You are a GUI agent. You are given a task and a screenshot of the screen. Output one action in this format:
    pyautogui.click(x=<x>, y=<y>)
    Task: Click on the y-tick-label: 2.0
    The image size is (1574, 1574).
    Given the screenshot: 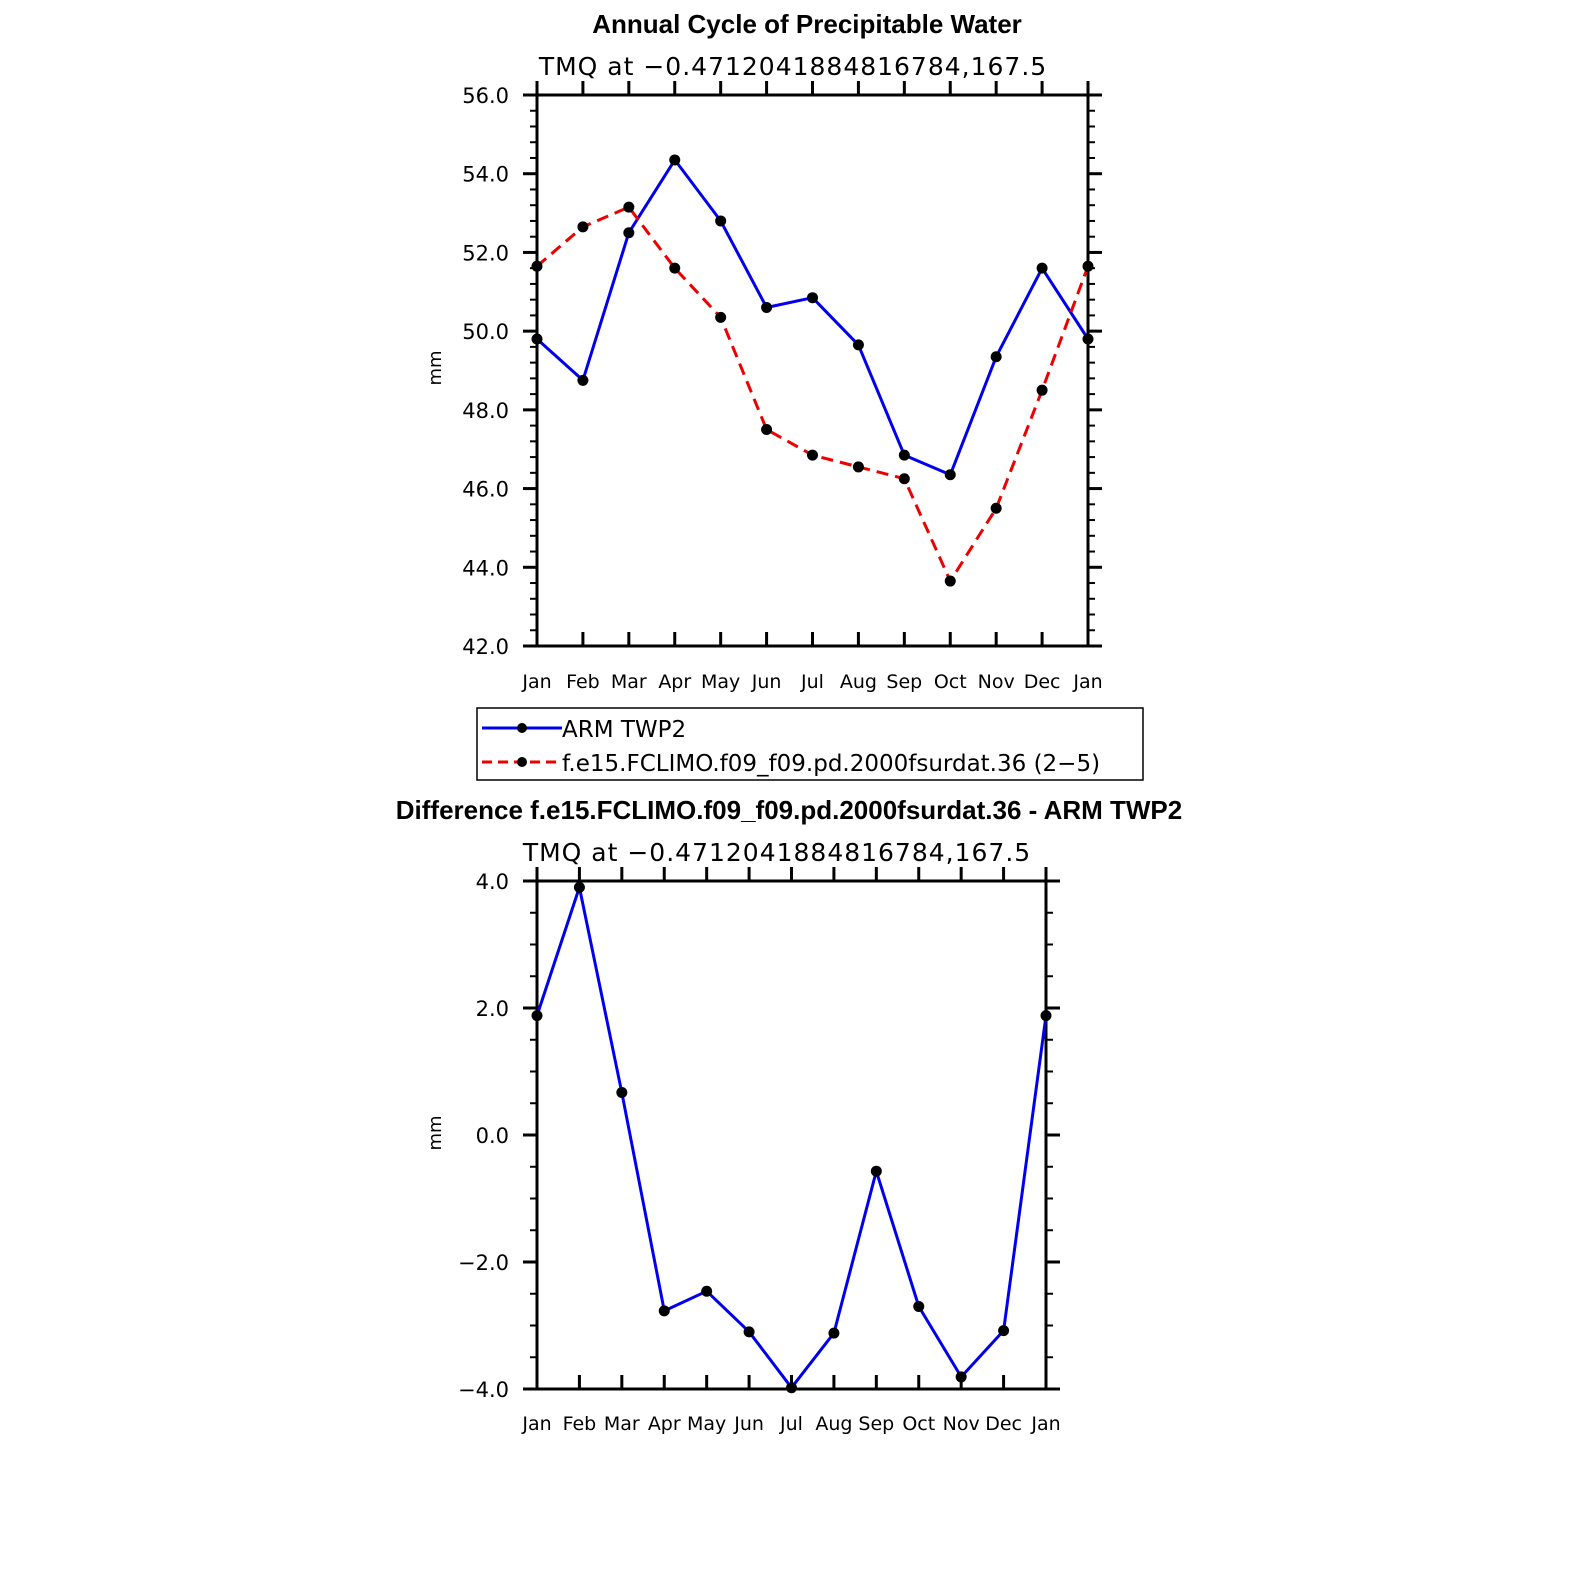 What is the action you would take?
    pyautogui.click(x=492, y=1009)
    